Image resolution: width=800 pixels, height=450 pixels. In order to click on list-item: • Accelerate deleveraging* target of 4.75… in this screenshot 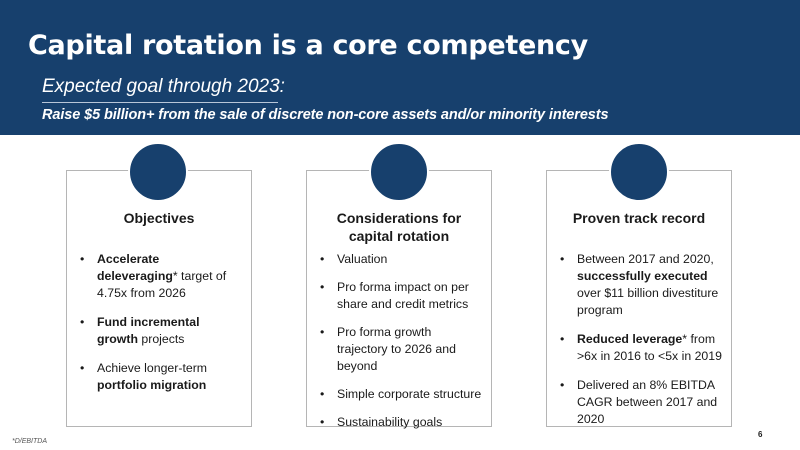, I will do `click(153, 276)`.